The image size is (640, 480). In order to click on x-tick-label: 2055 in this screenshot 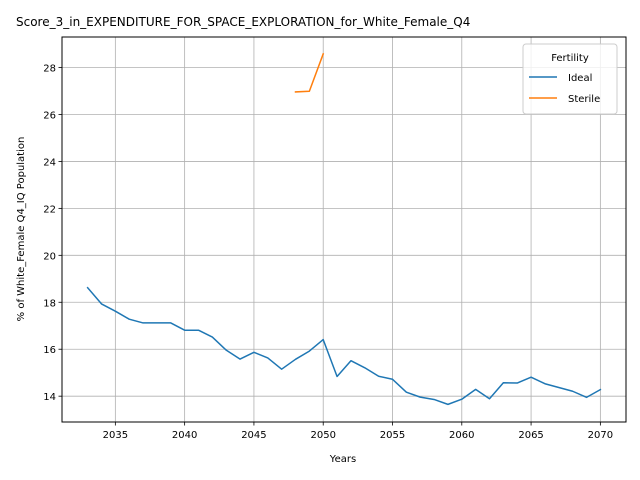, I will do `click(392, 435)`.